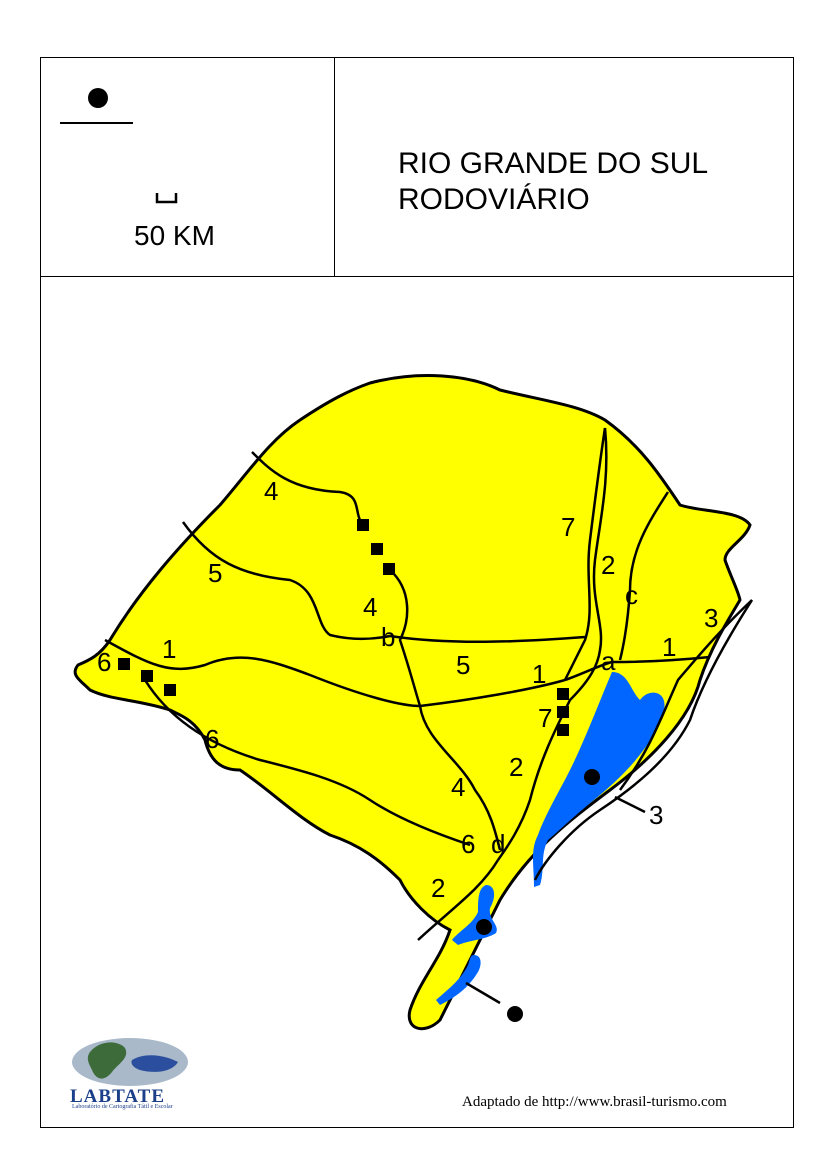  Describe the element at coordinates (169, 649) in the screenshot. I see `label-road-1-a: 1` at that location.